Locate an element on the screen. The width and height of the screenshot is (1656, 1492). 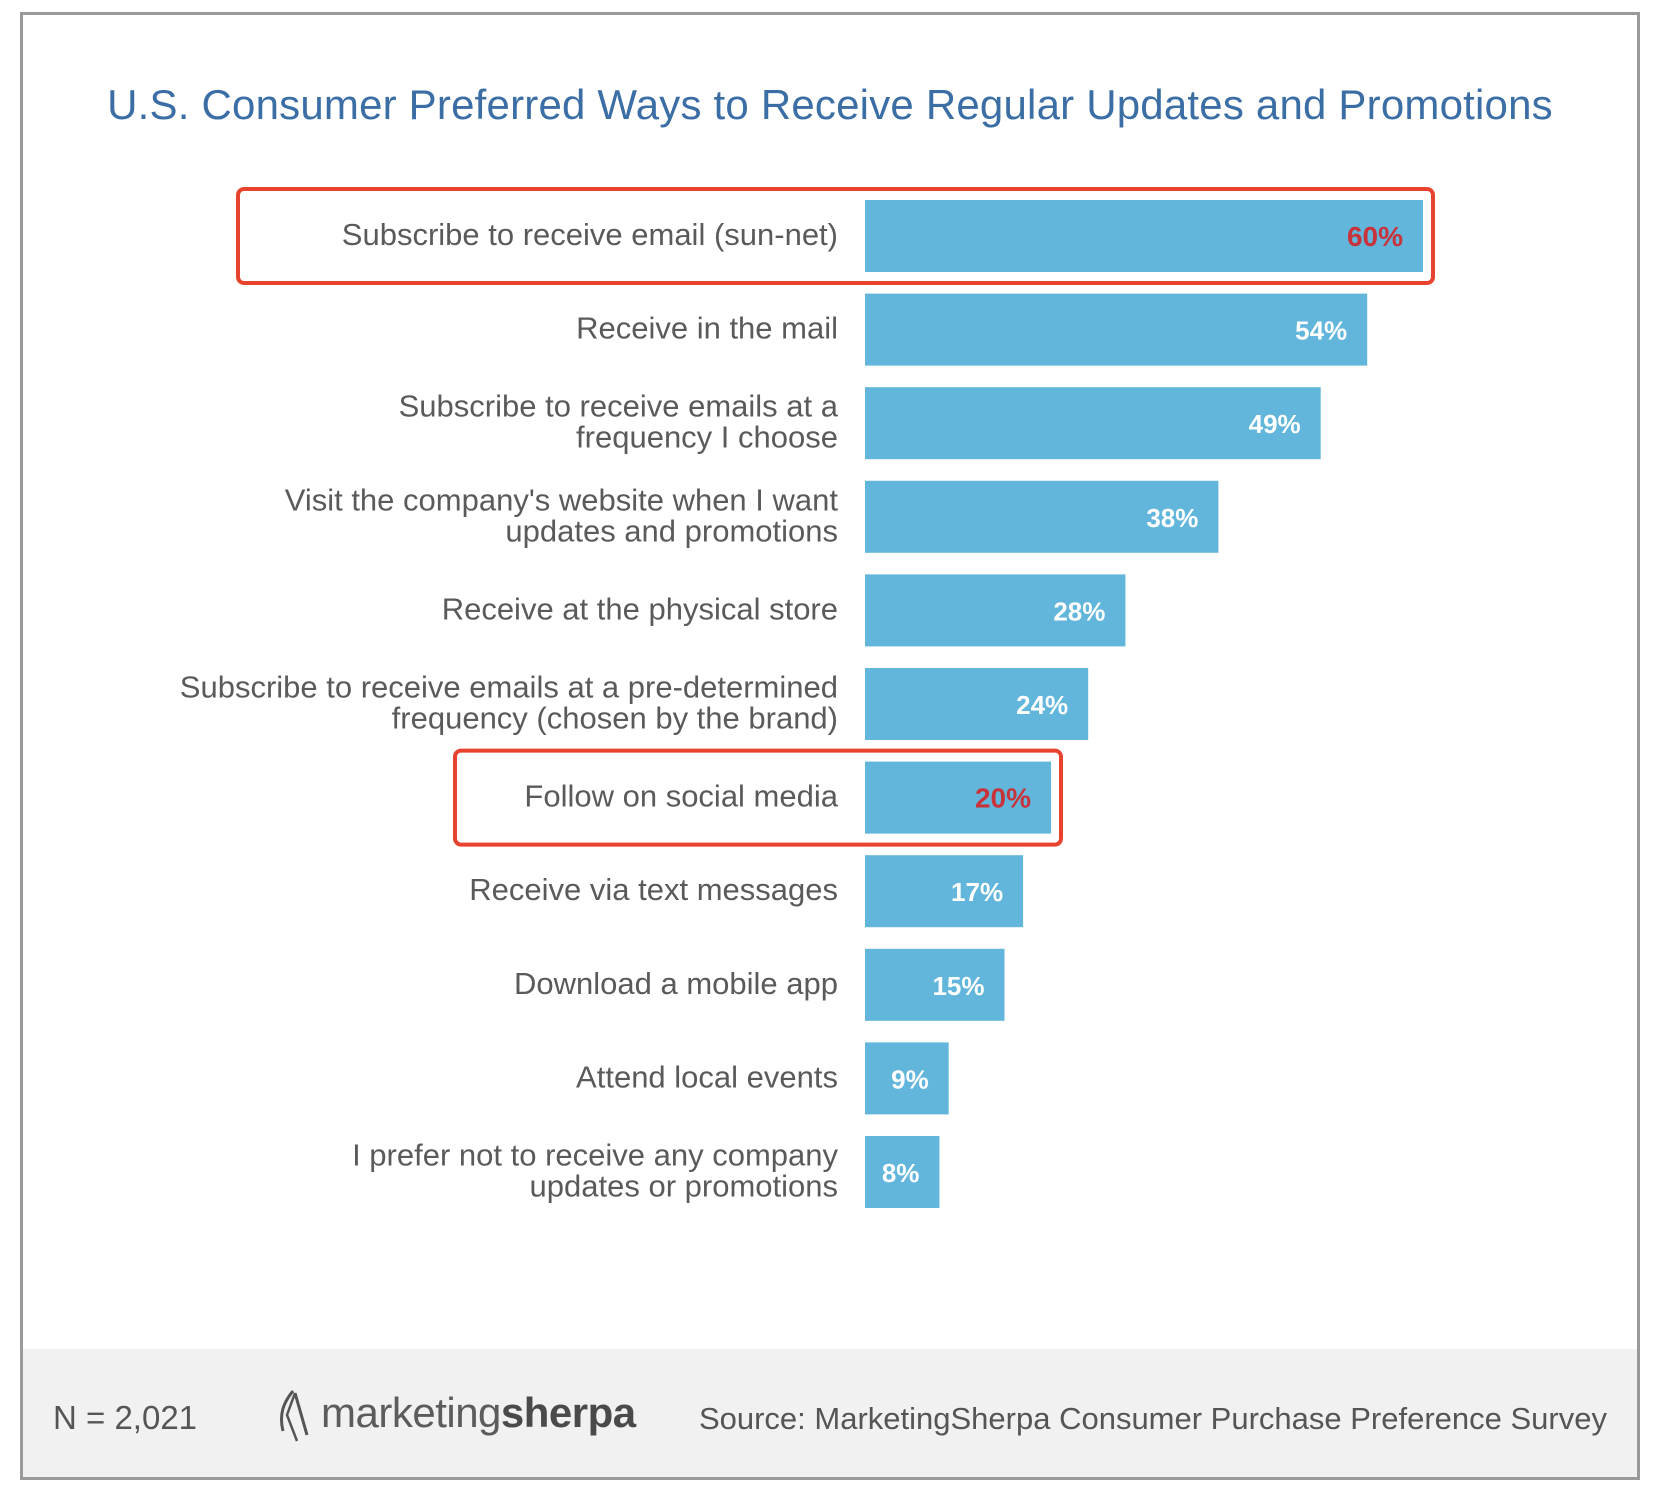
category-label-line: updates and promotions is located at coordinates (671, 530).